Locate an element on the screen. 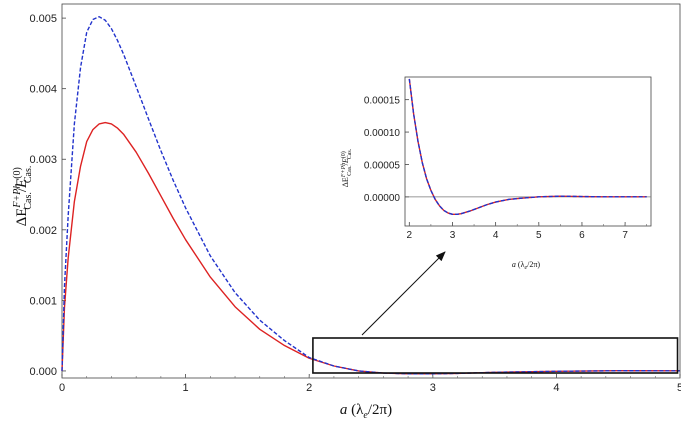 Image resolution: width=681 pixels, height=421 pixels. inset-y-tick-label: 0.00015 is located at coordinates (382, 101).